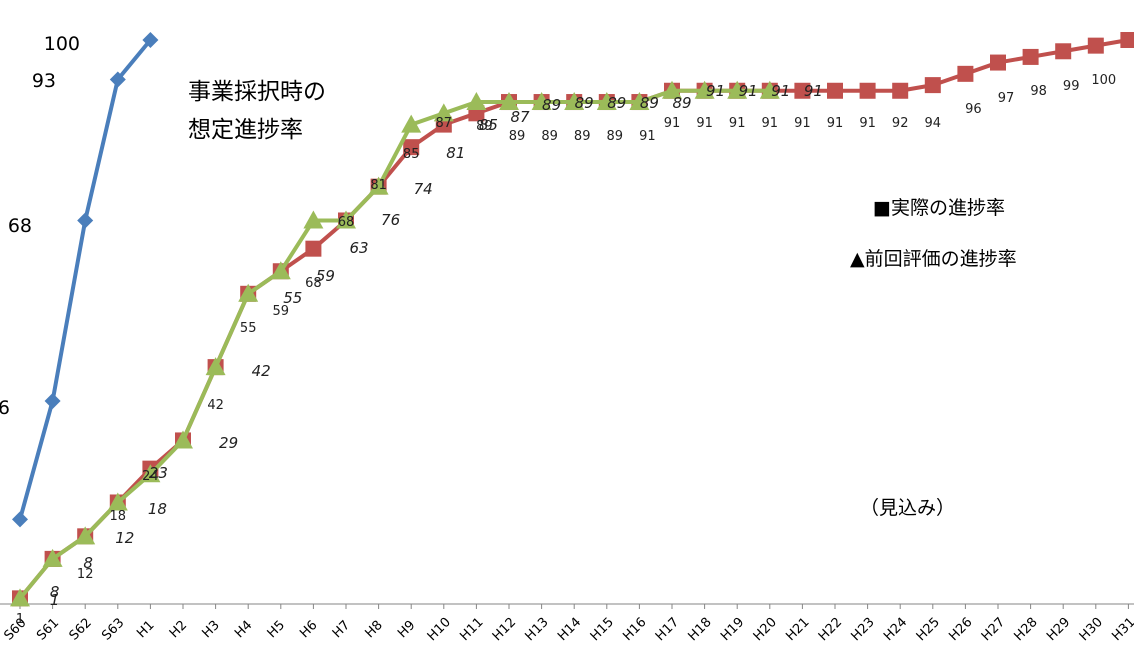 This screenshot has height=664, width=1134. What do you see at coordinates (928, 629) in the screenshot?
I see `x-tick-label: H25` at bounding box center [928, 629].